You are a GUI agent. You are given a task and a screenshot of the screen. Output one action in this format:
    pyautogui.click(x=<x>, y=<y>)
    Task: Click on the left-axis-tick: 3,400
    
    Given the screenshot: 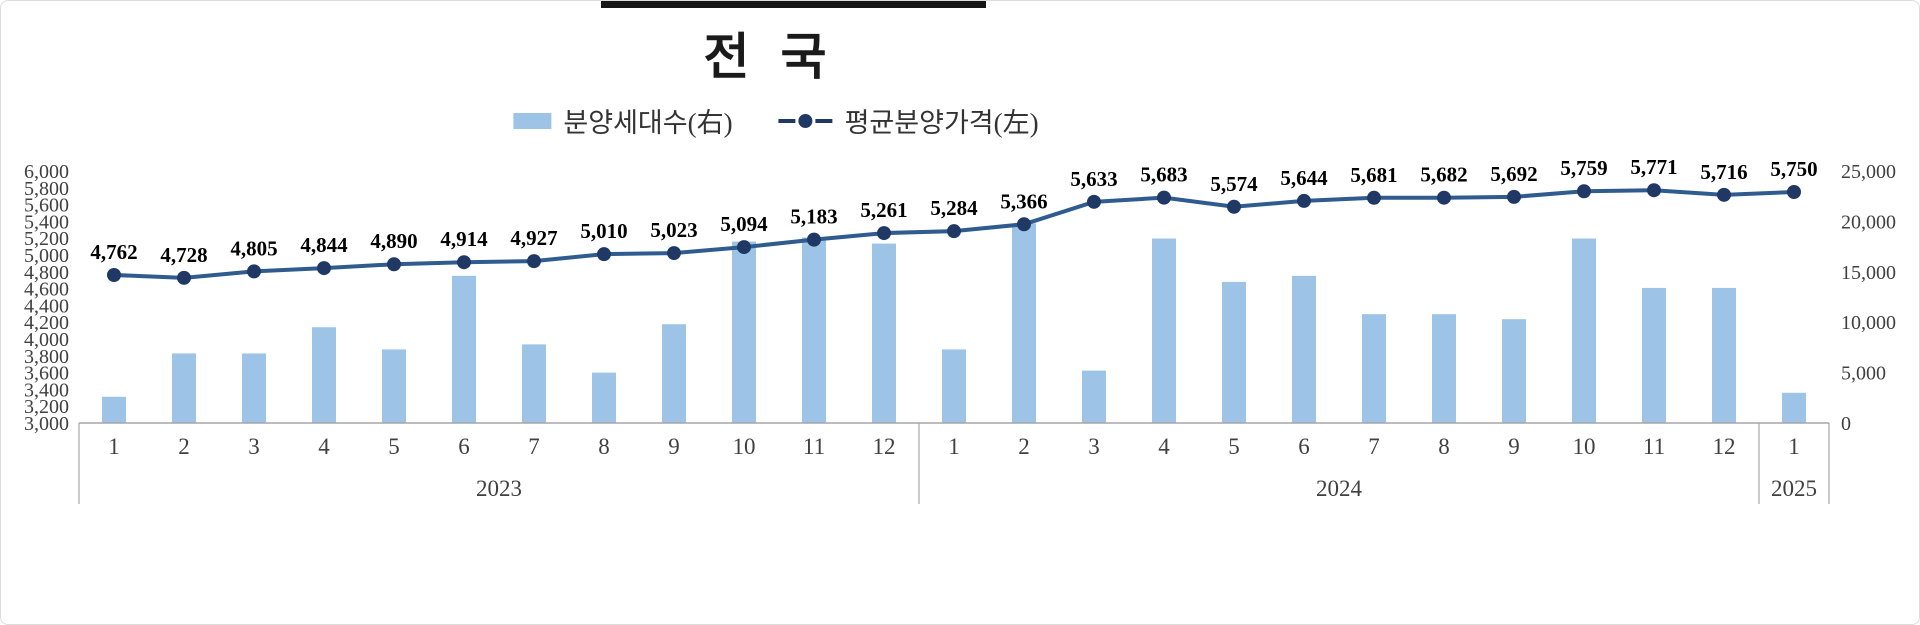 What is the action you would take?
    pyautogui.click(x=46, y=390)
    